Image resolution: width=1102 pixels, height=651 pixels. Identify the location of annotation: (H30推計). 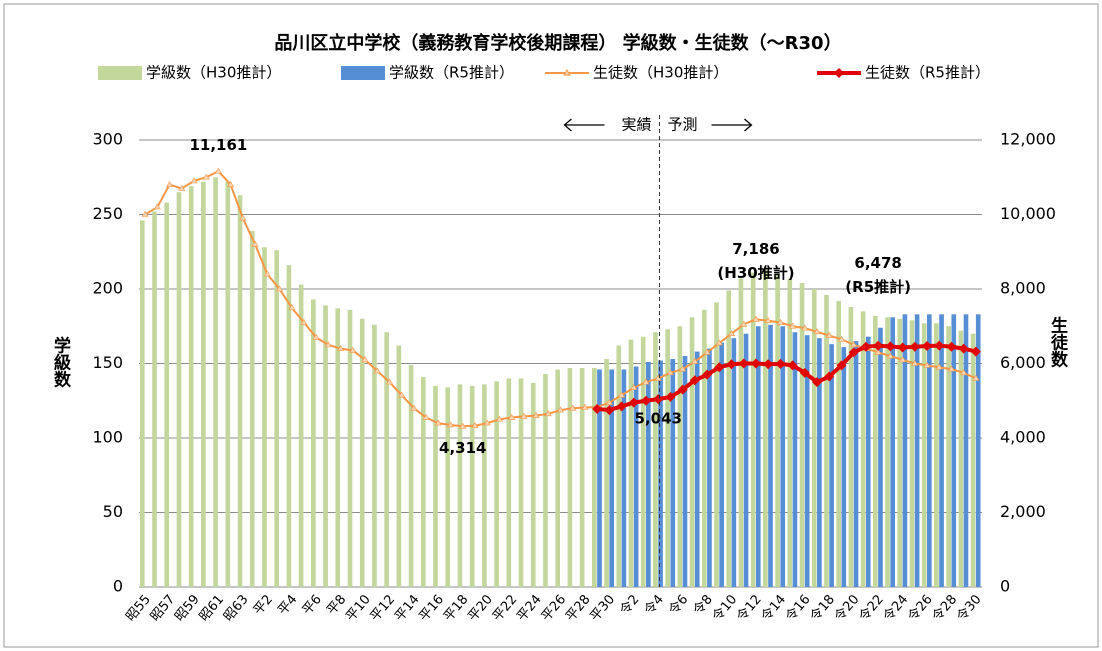
(755, 273).